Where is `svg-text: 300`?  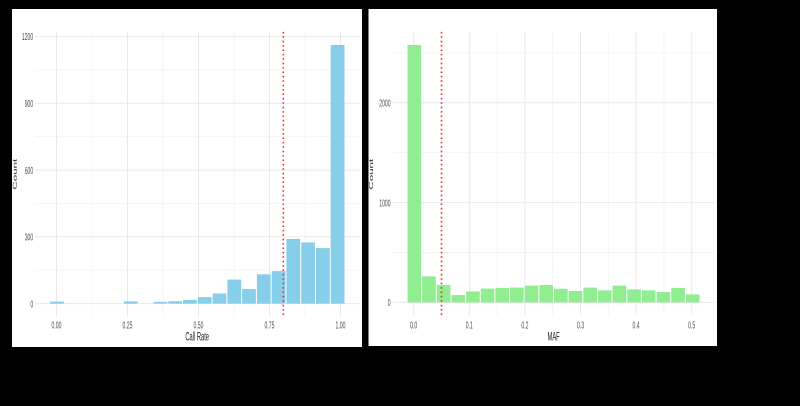 svg-text: 300 is located at coordinates (29, 237).